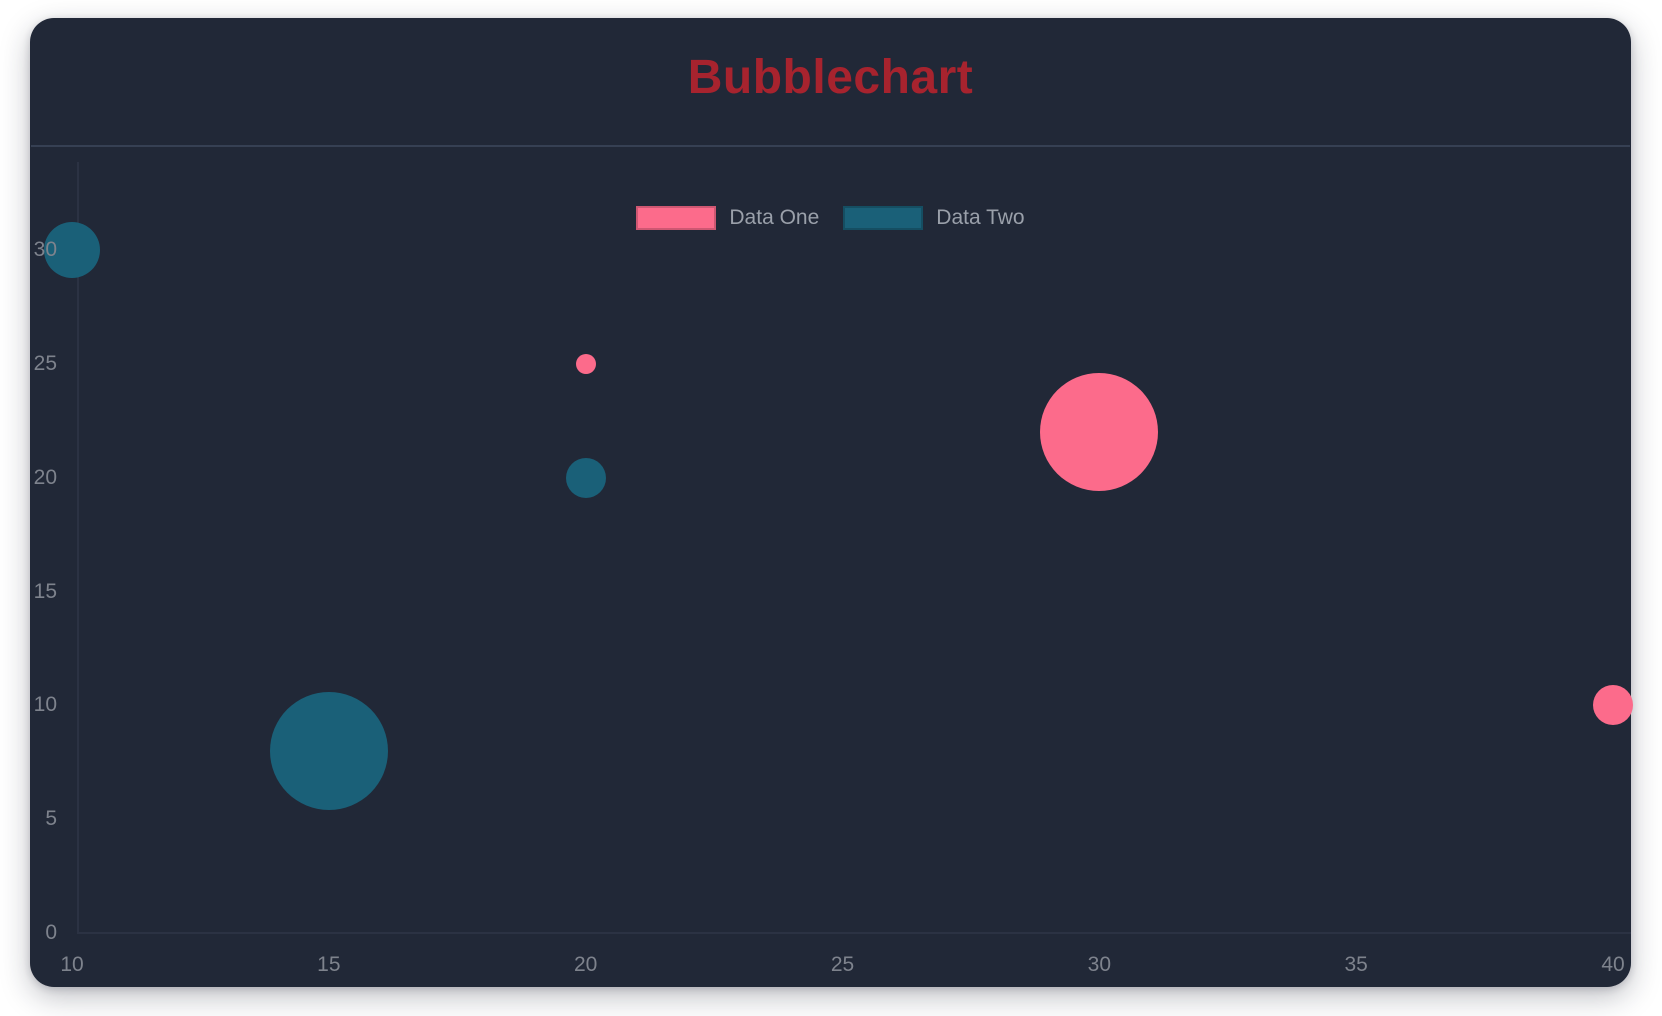 The width and height of the screenshot is (1662, 1016). I want to click on y-tick-label-5: 5, so click(51, 819).